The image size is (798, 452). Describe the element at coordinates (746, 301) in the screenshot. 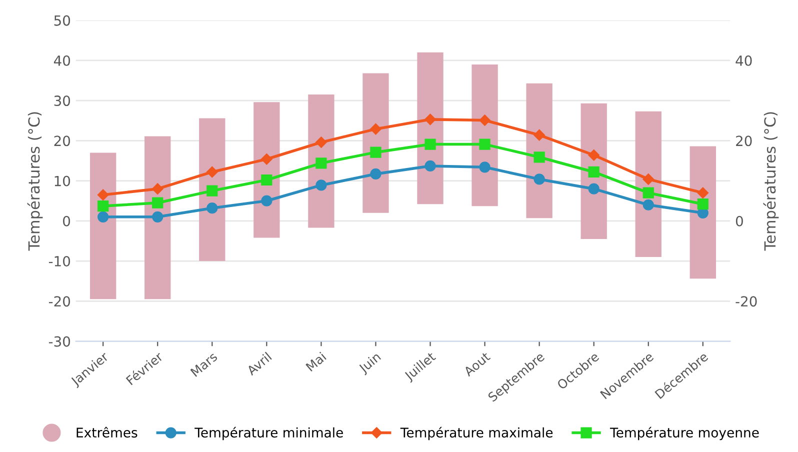

I see `y2-tick-label: -20` at that location.